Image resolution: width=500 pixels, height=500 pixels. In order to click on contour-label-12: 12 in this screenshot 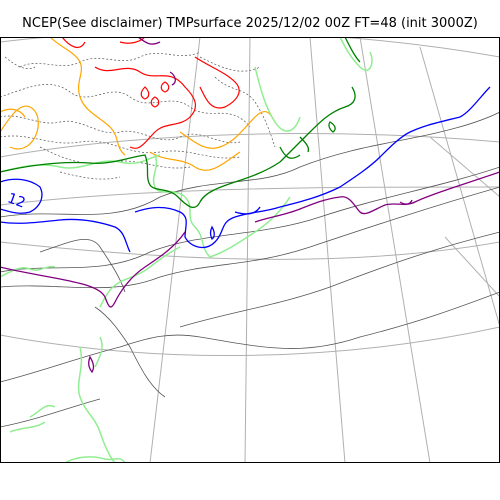, I will do `click(16, 200)`.